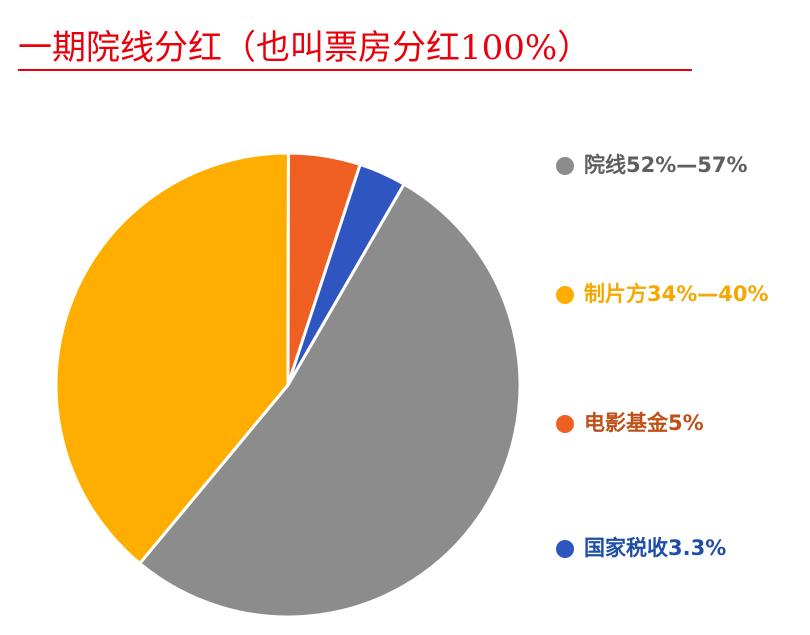 This screenshot has height=635, width=810. I want to click on legend-label: 制片方34%—40%, so click(676, 294).